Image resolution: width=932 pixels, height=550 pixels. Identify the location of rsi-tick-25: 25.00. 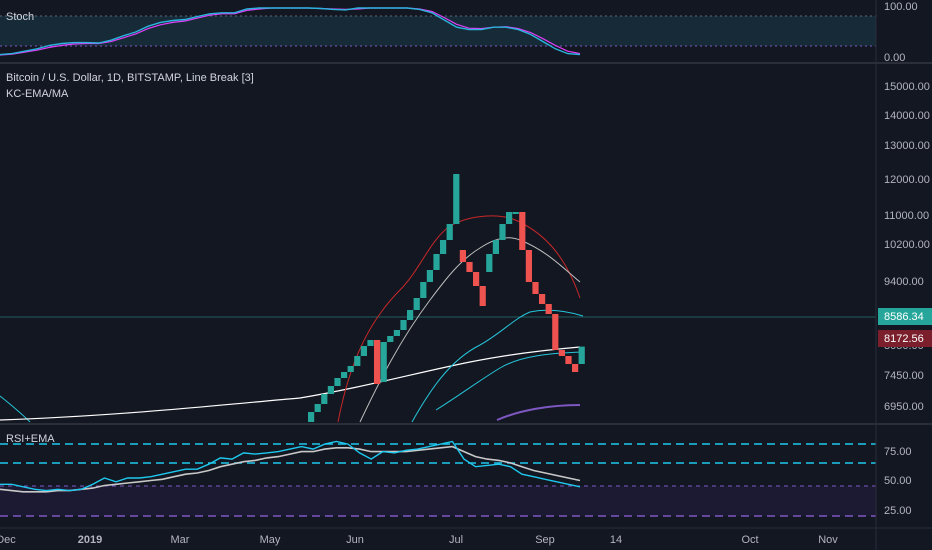
(898, 511).